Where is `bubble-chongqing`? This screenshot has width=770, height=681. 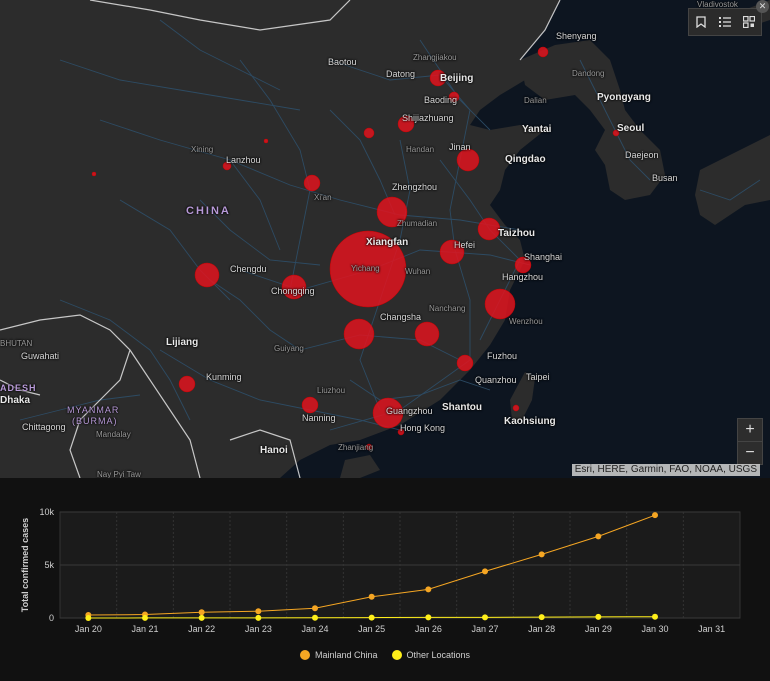
bubble-chongqing is located at coordinates (294, 287).